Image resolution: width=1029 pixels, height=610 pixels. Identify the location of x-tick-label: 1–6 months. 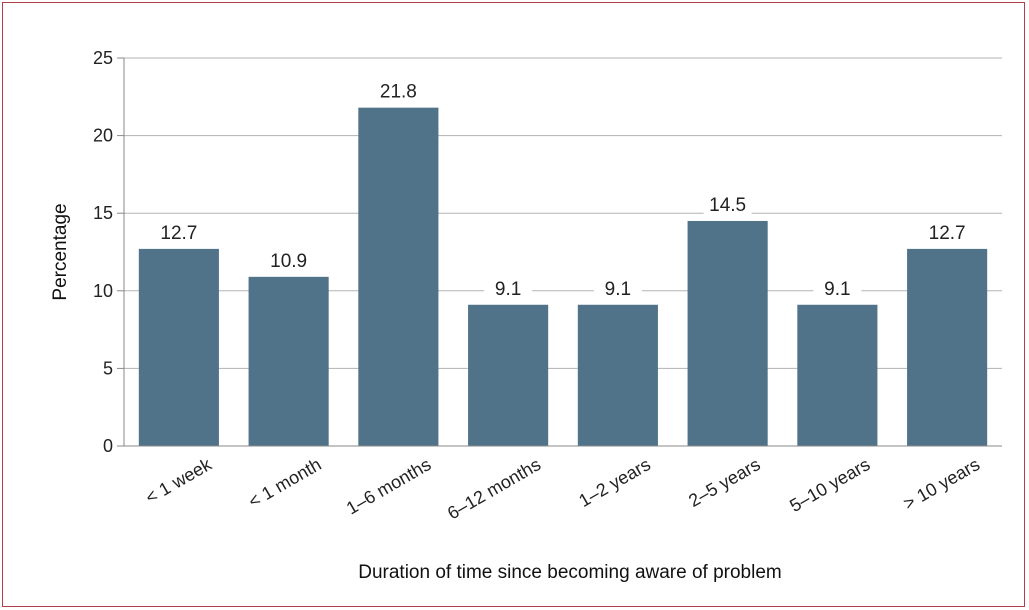
(388, 486).